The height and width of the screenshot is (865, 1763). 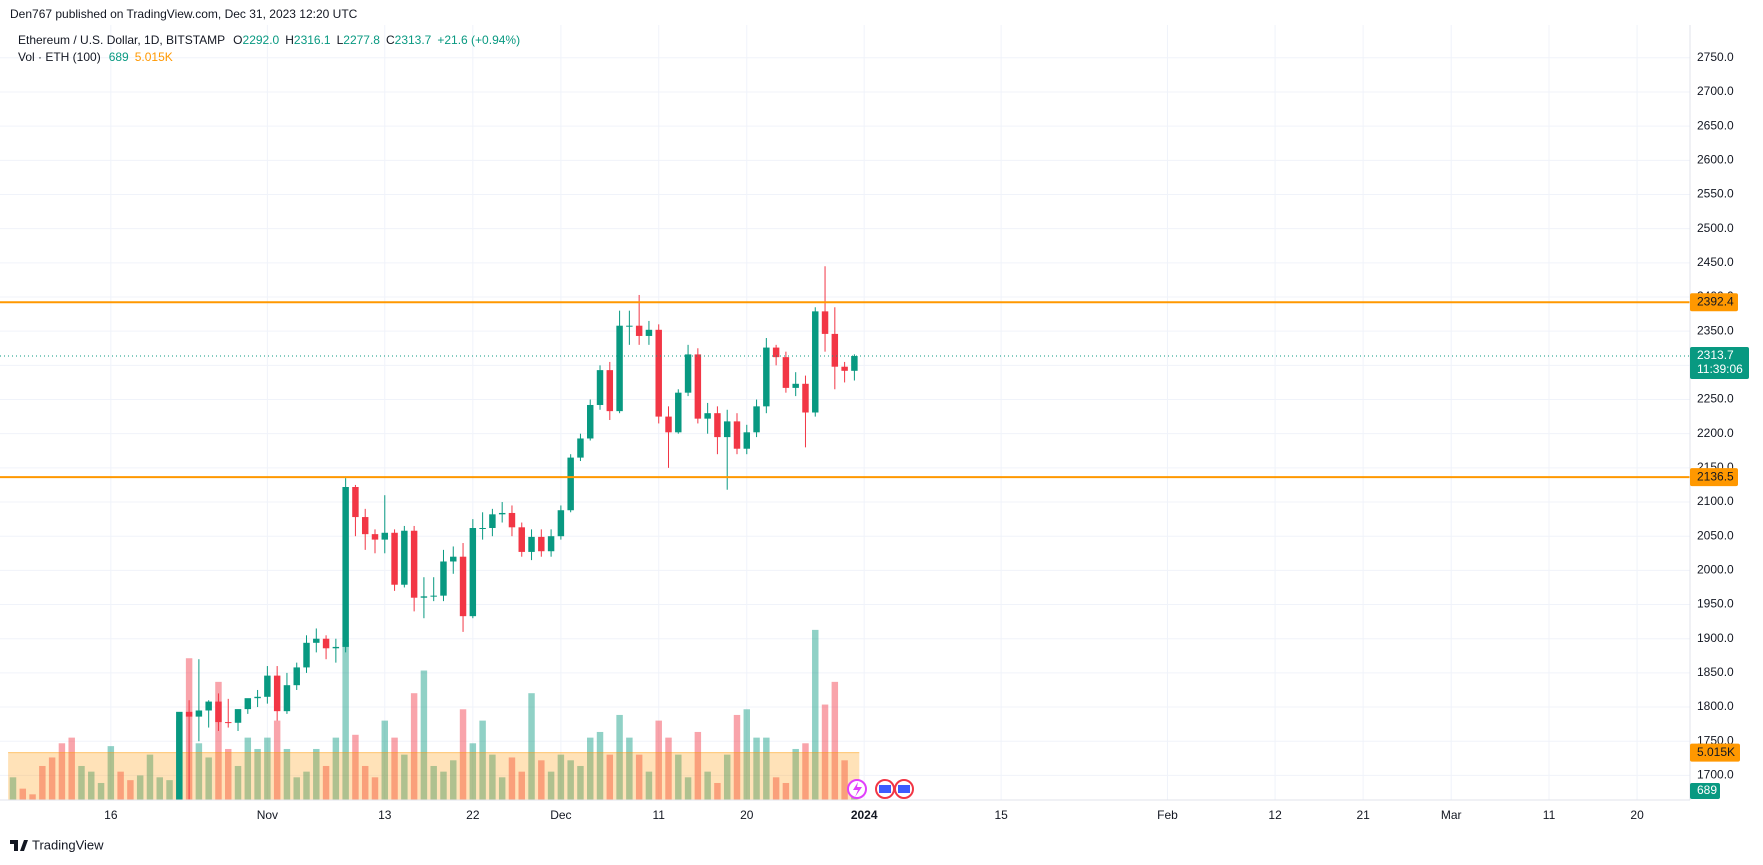 I want to click on x-tick-label: 11, so click(x=658, y=815).